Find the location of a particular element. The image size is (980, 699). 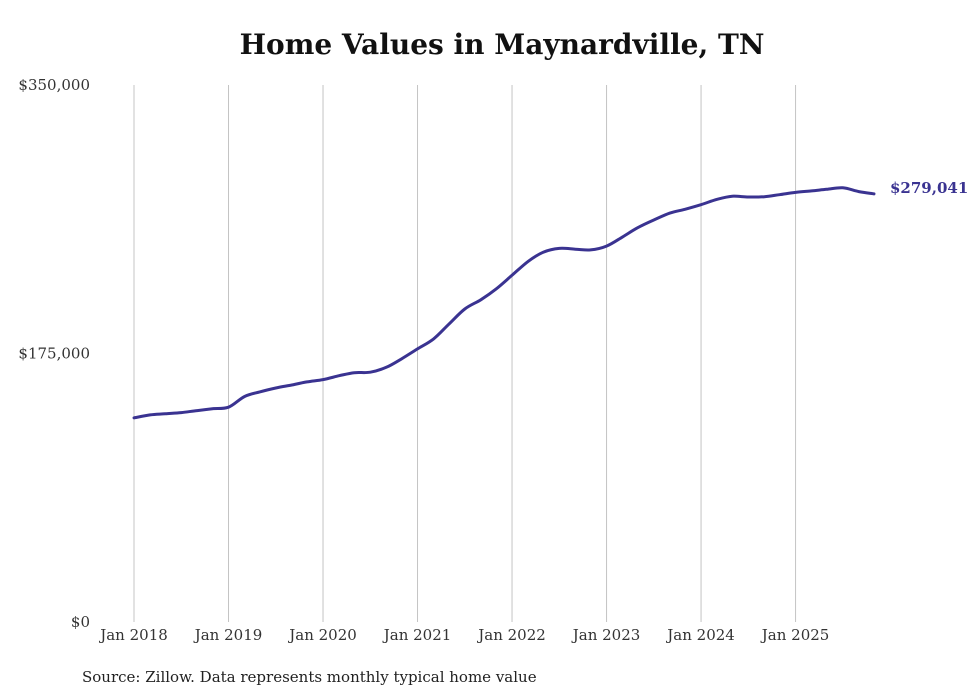

y-axis-ticks: $0 $175,000 $350,000 is located at coordinates (54, 353).